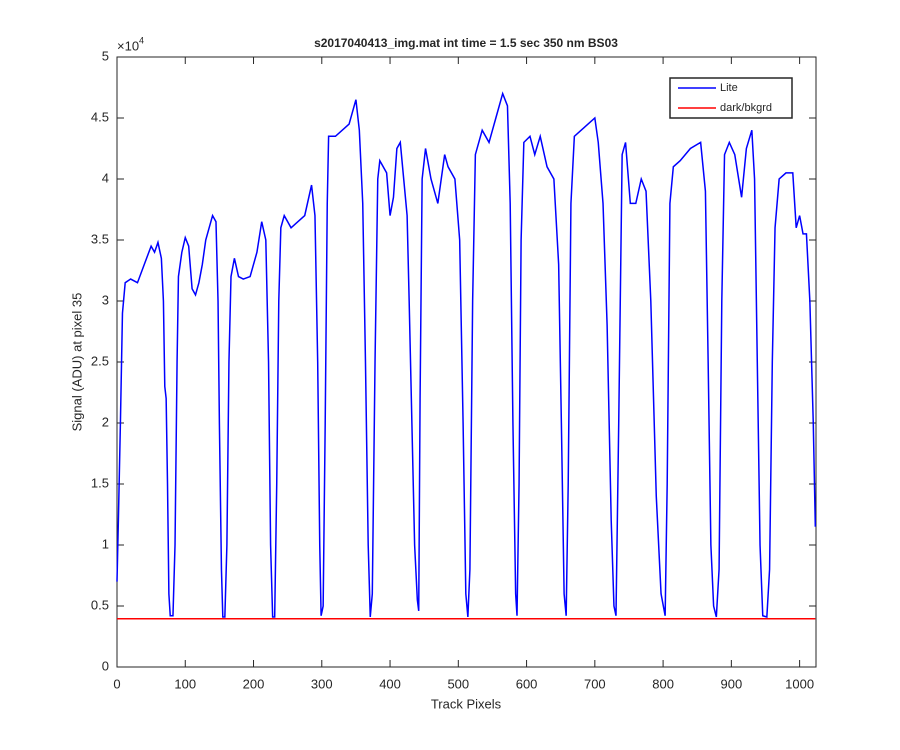 This screenshot has width=900, height=750. Describe the element at coordinates (595, 683) in the screenshot. I see `x-tick-label: 700` at that location.